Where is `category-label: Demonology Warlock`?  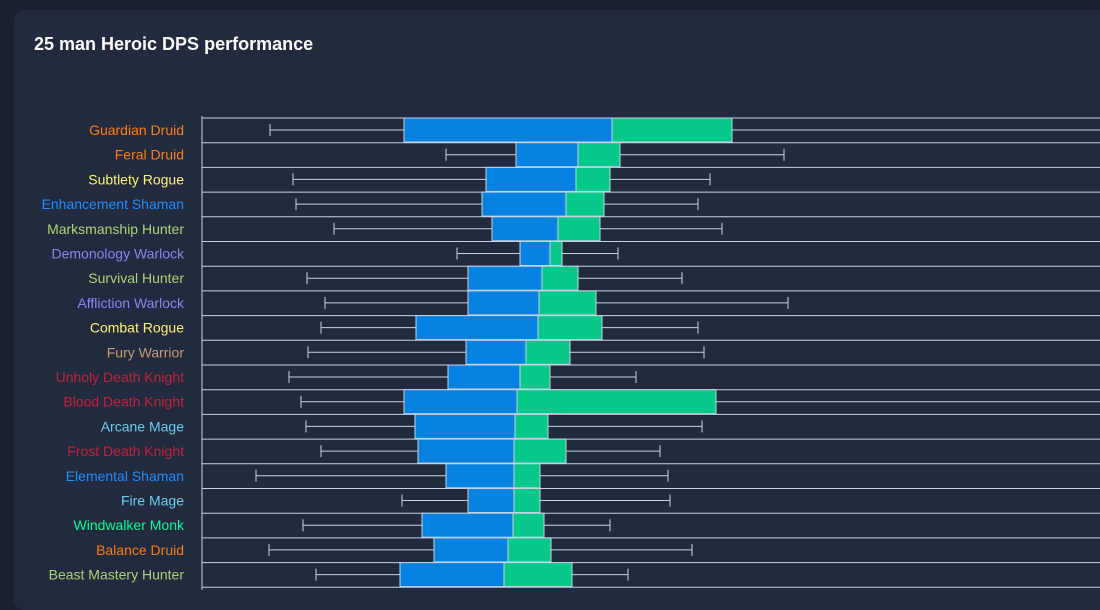
category-label: Demonology Warlock is located at coordinates (118, 254).